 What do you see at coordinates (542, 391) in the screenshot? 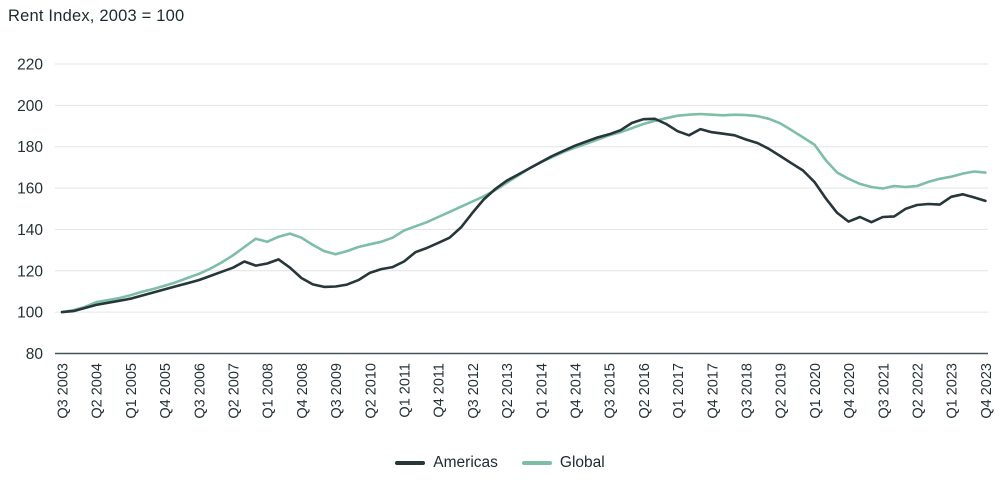
I see `x-axis-tick-label: Q1 2014` at bounding box center [542, 391].